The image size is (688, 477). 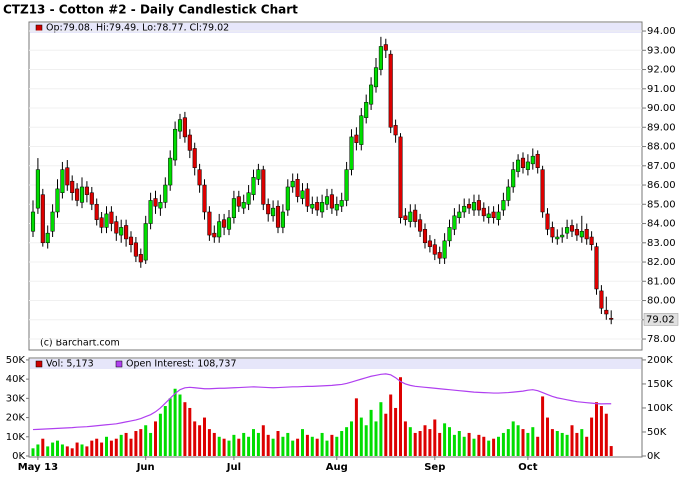 What do you see at coordinates (38, 467) in the screenshot?
I see `x-tick-label: May 13` at bounding box center [38, 467].